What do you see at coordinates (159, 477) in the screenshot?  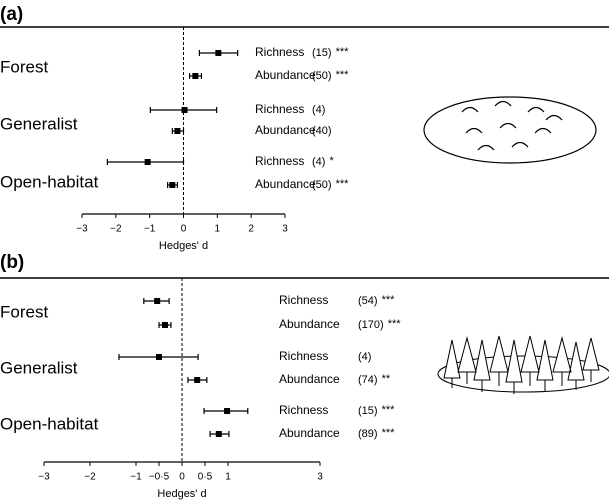 I see `x-tick-label: −0·5` at bounding box center [159, 477].